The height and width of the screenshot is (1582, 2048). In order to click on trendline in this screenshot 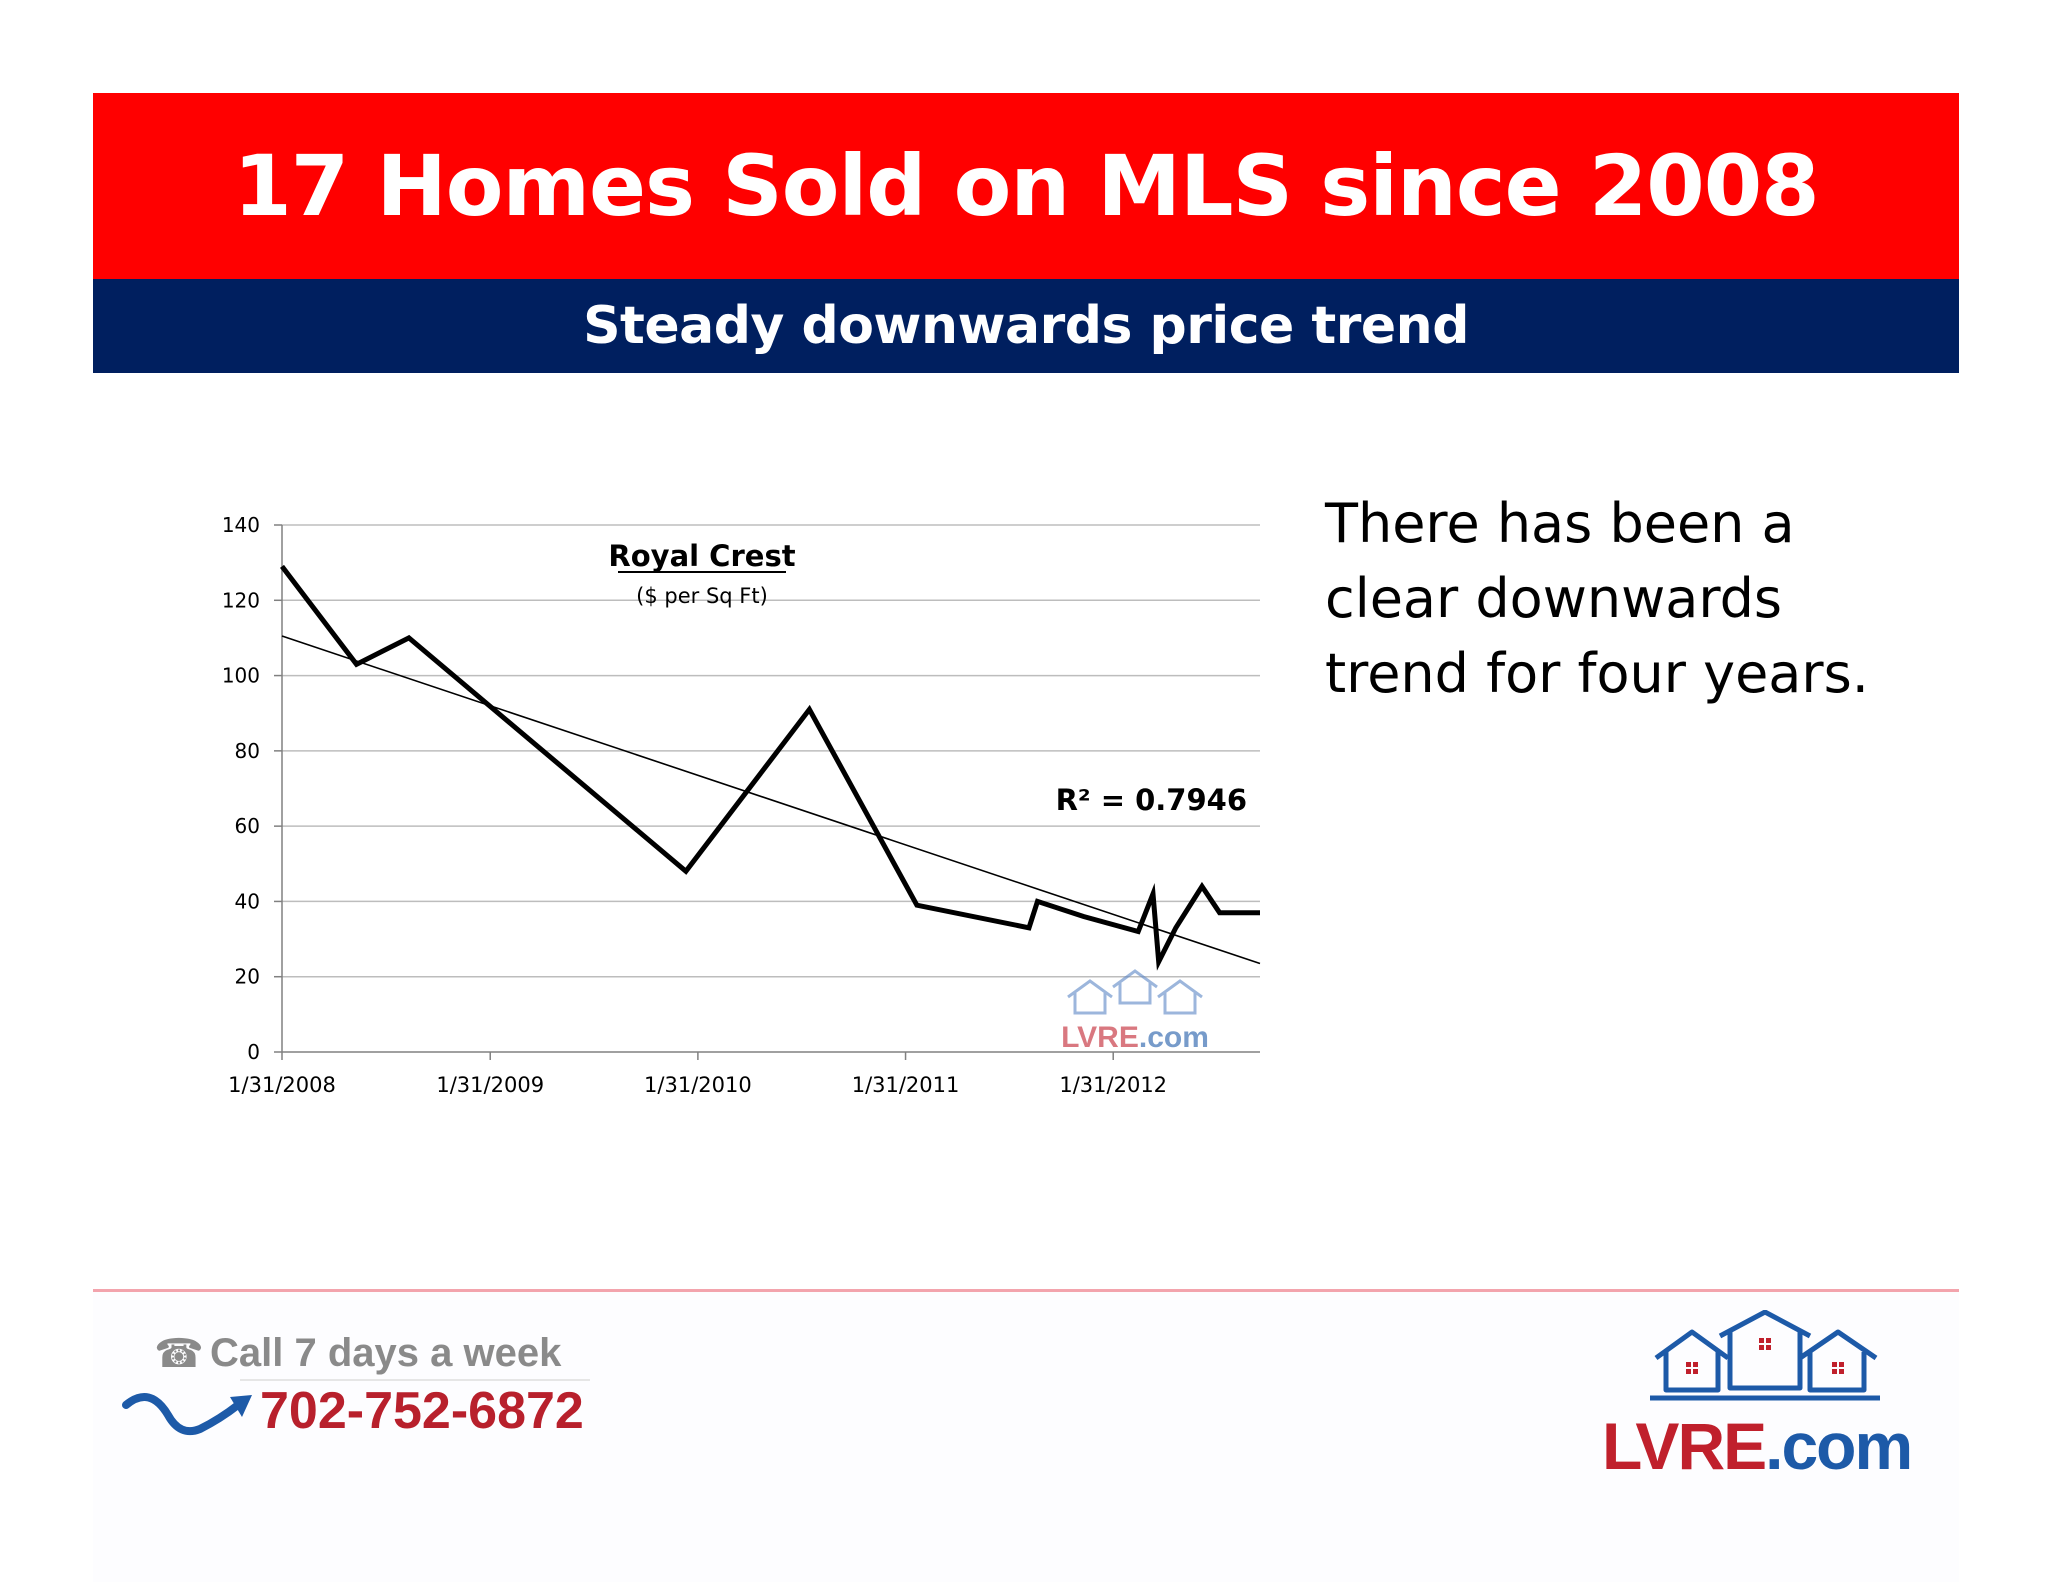, I will do `click(771, 800)`.